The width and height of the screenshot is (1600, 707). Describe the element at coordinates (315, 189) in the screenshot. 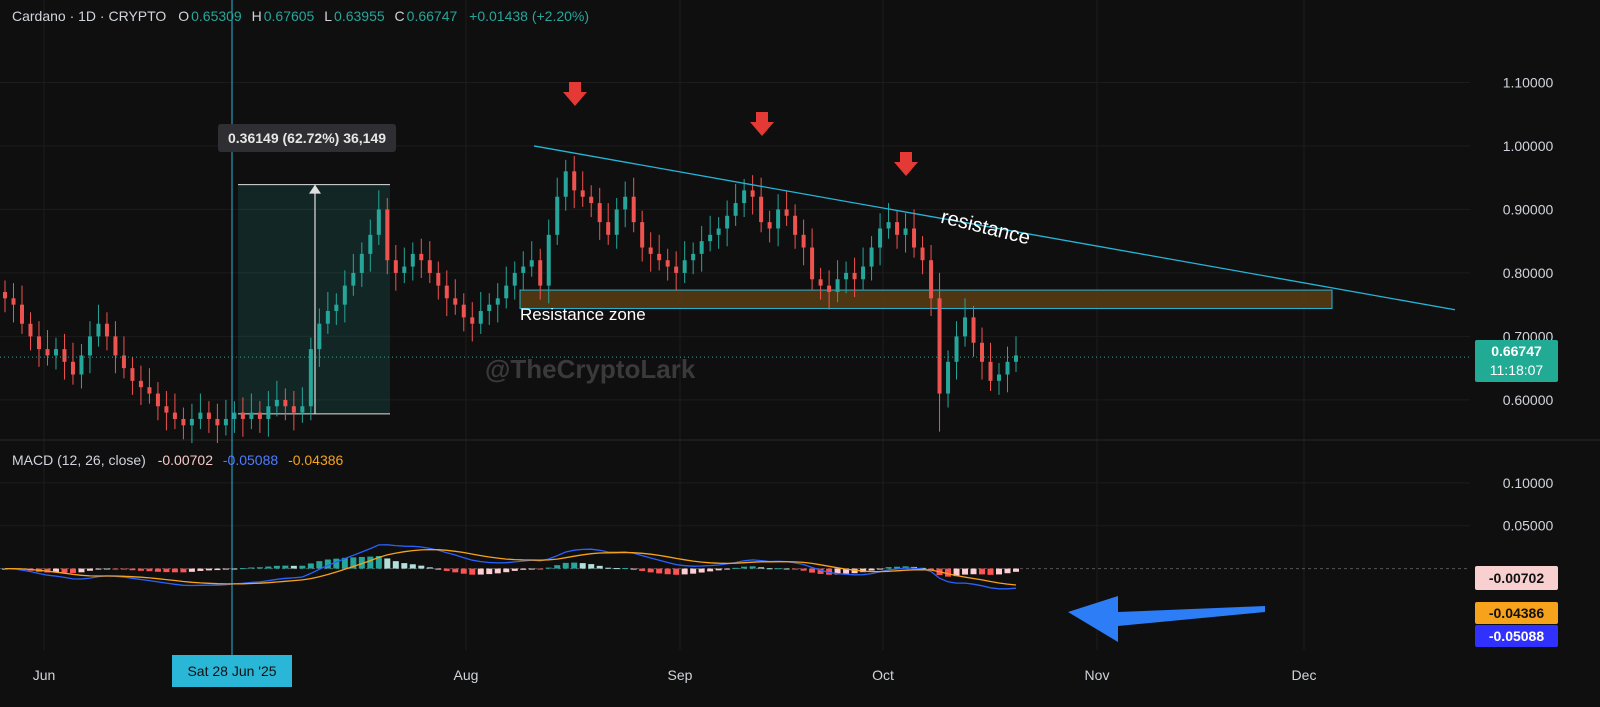

I see `measure-arrow-head` at that location.